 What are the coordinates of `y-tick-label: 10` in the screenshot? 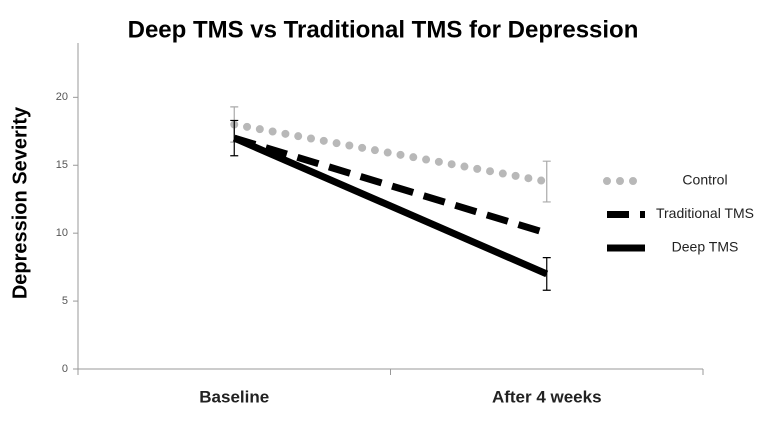 It's located at (62, 233).